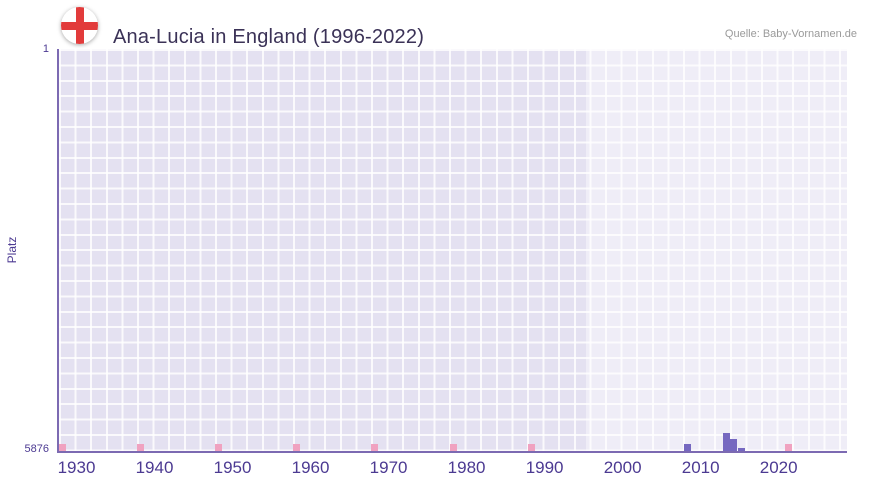 The height and width of the screenshot is (492, 873). I want to click on x-axis-labels: 1930 1940 1950 1960 1970 1980 1990 2000 2010 2020, so click(451, 469).